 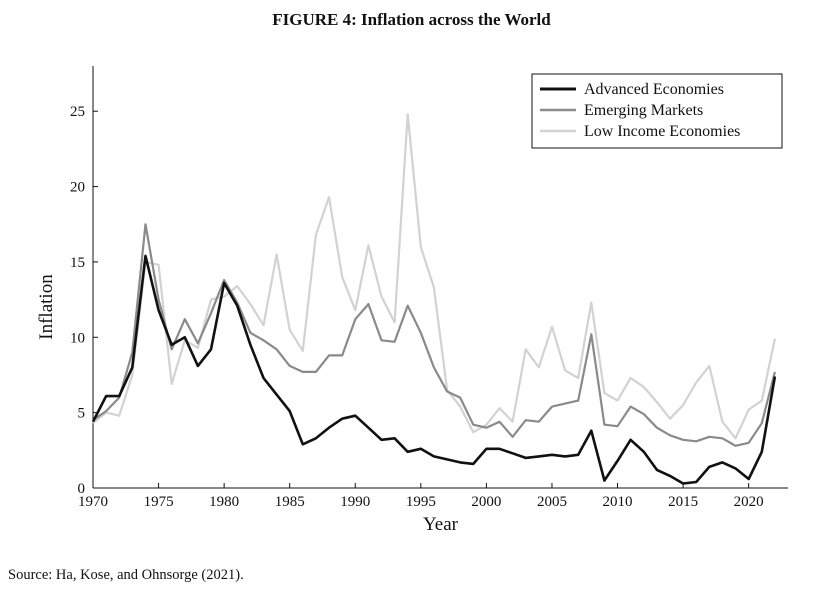 What do you see at coordinates (77, 338) in the screenshot?
I see `y-tick-label: 10` at bounding box center [77, 338].